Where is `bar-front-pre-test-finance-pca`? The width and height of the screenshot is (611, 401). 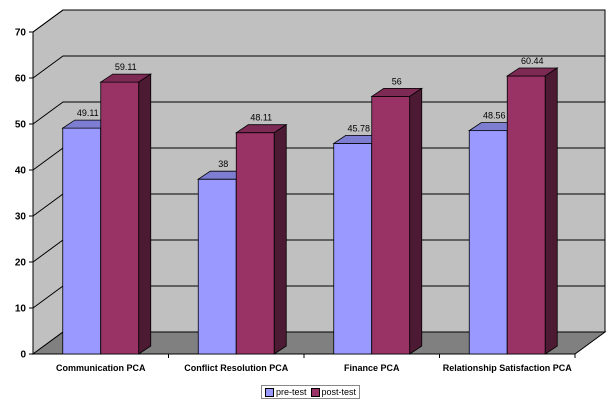 bar-front-pre-test-finance-pca is located at coordinates (353, 249).